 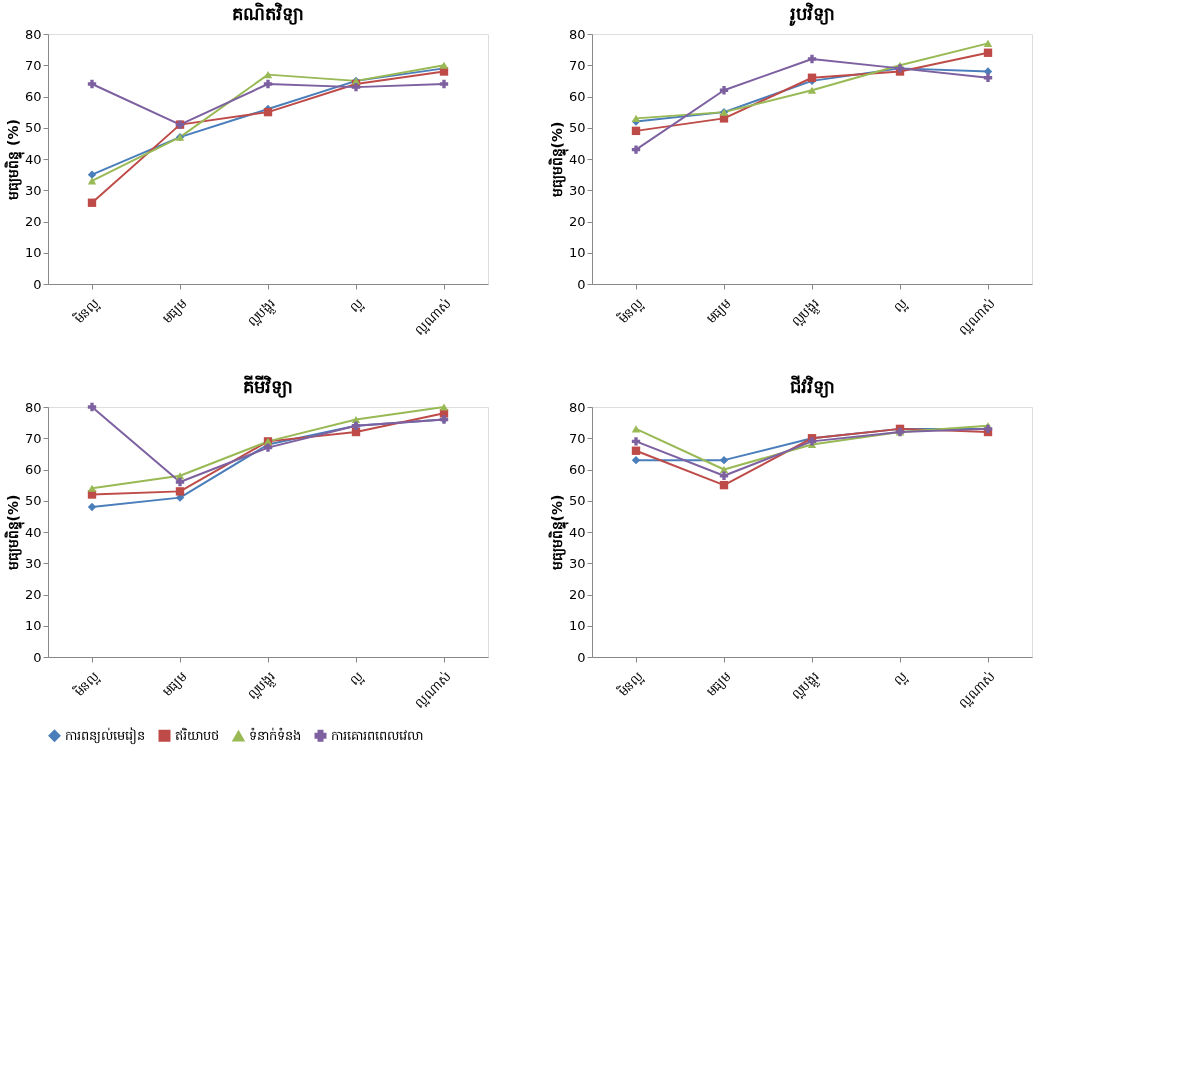 What do you see at coordinates (105, 735) in the screenshot?
I see `legend-label: ការពន្យល់មេរៀន` at bounding box center [105, 735].